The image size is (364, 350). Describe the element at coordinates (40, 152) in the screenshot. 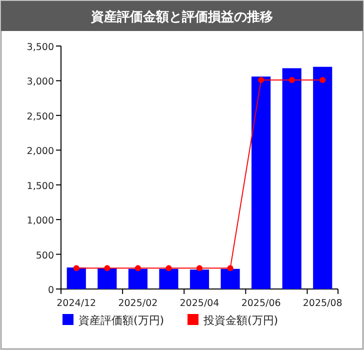

I see `y-tick-label: 2,000` at that location.